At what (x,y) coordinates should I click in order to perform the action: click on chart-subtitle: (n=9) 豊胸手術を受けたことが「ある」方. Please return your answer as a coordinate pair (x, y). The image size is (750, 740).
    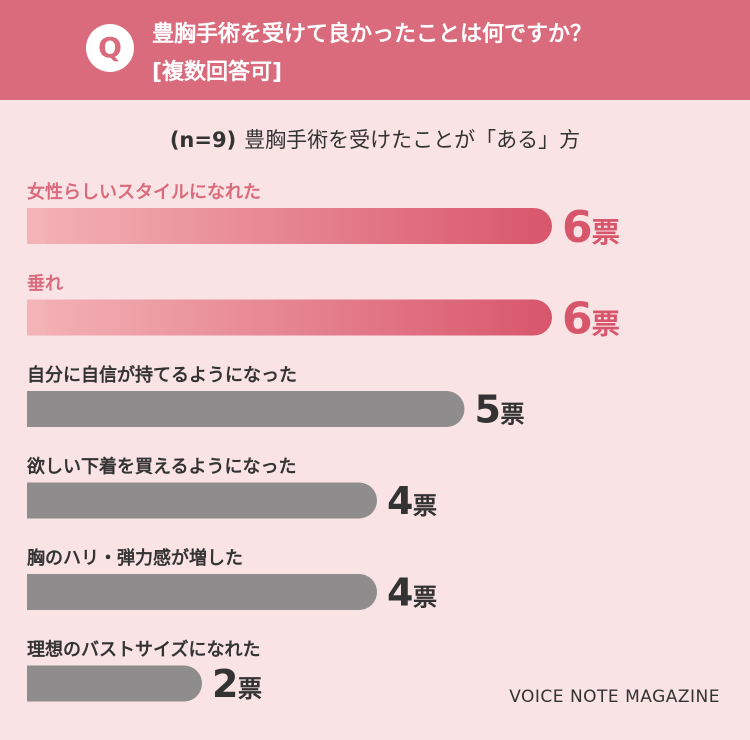
    Looking at the image, I should click on (375, 139).